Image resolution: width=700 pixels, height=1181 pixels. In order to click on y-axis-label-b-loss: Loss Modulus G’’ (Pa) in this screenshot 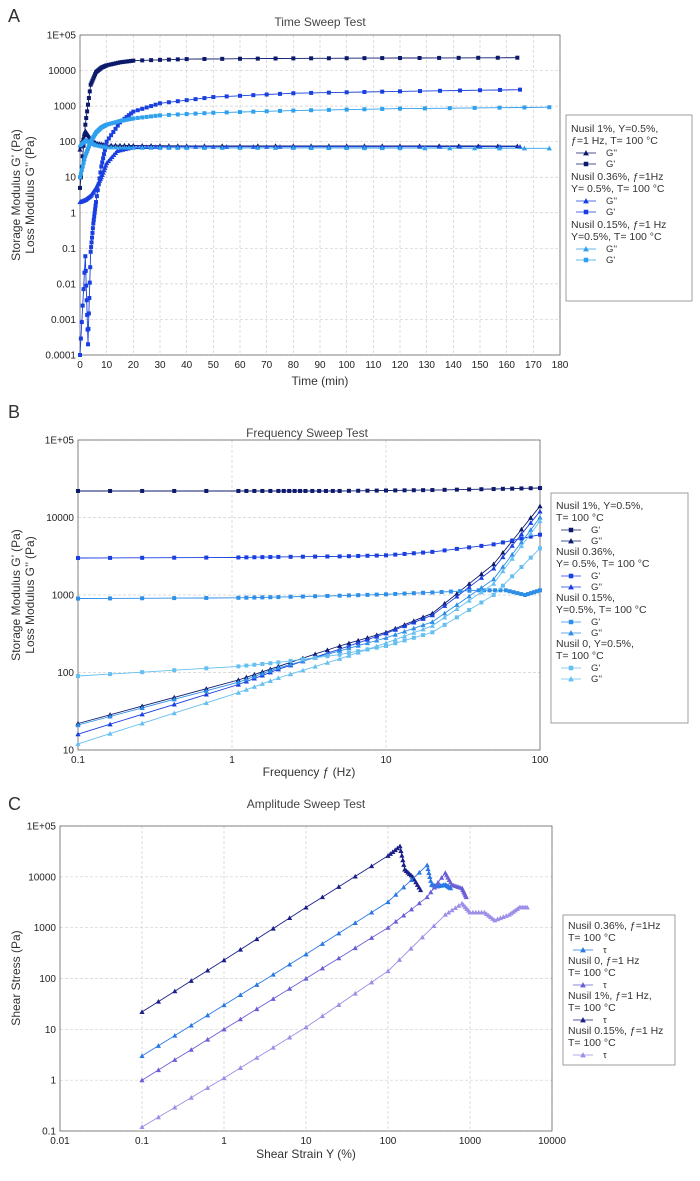, I will do `click(30, 594)`.